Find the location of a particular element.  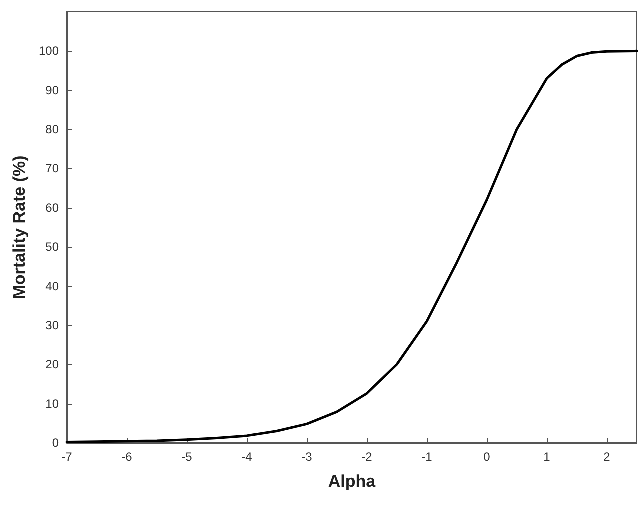

y-tick-label: 0 is located at coordinates (56, 443).